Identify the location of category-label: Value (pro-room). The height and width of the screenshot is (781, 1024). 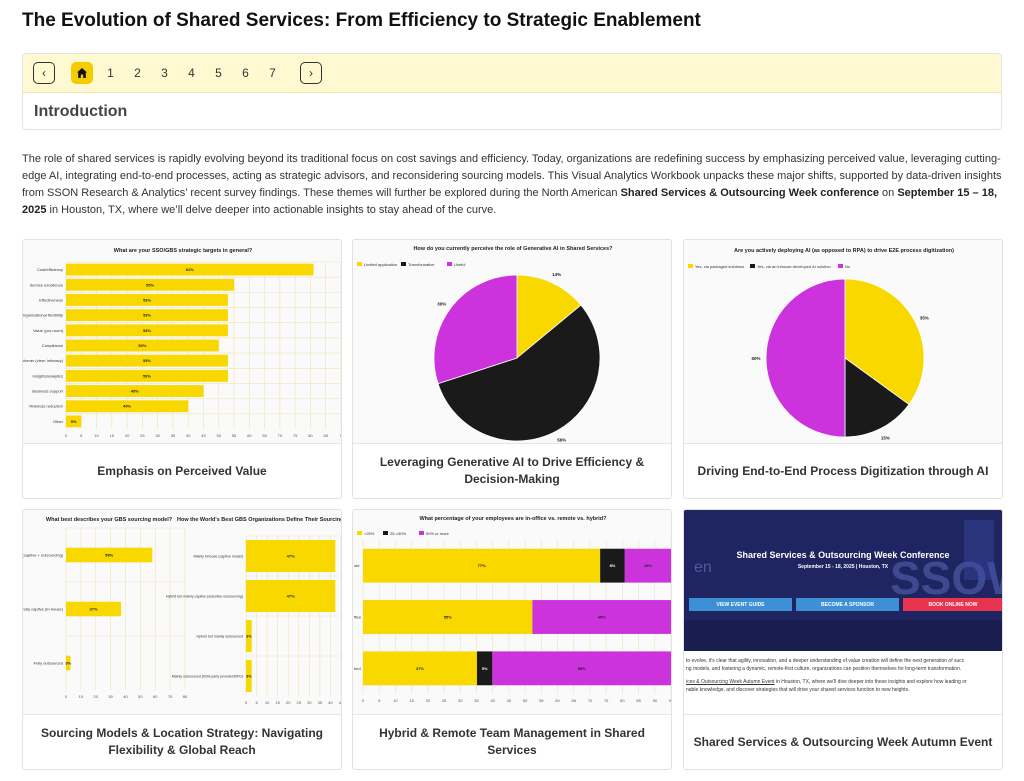
(48, 330).